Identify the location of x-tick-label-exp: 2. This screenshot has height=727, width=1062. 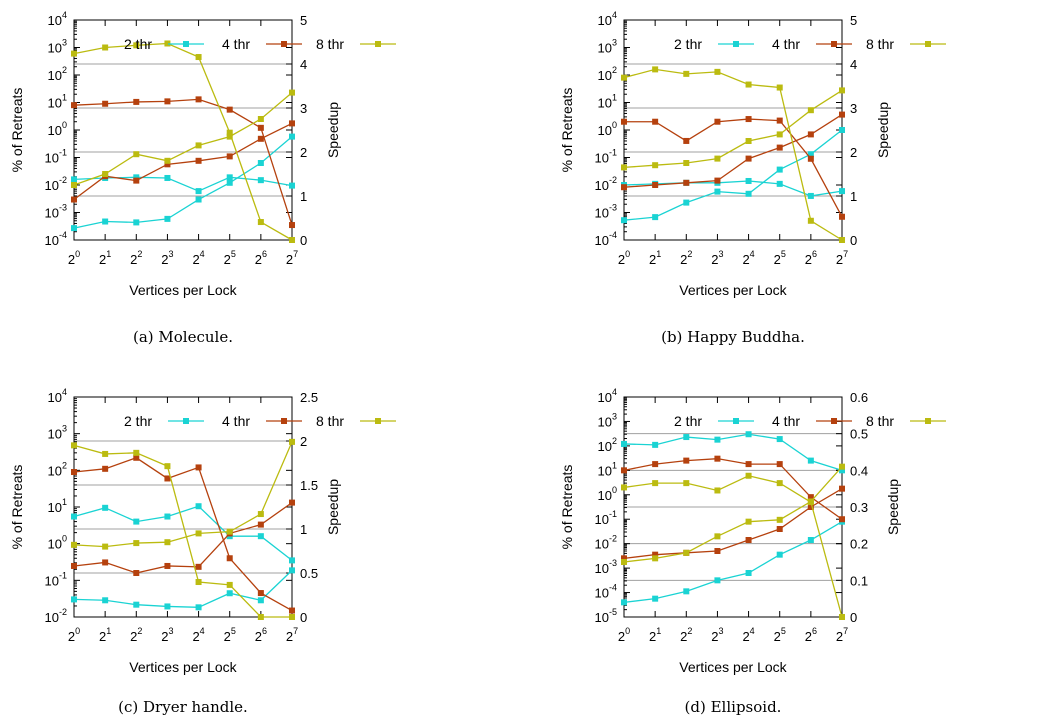
(139, 254).